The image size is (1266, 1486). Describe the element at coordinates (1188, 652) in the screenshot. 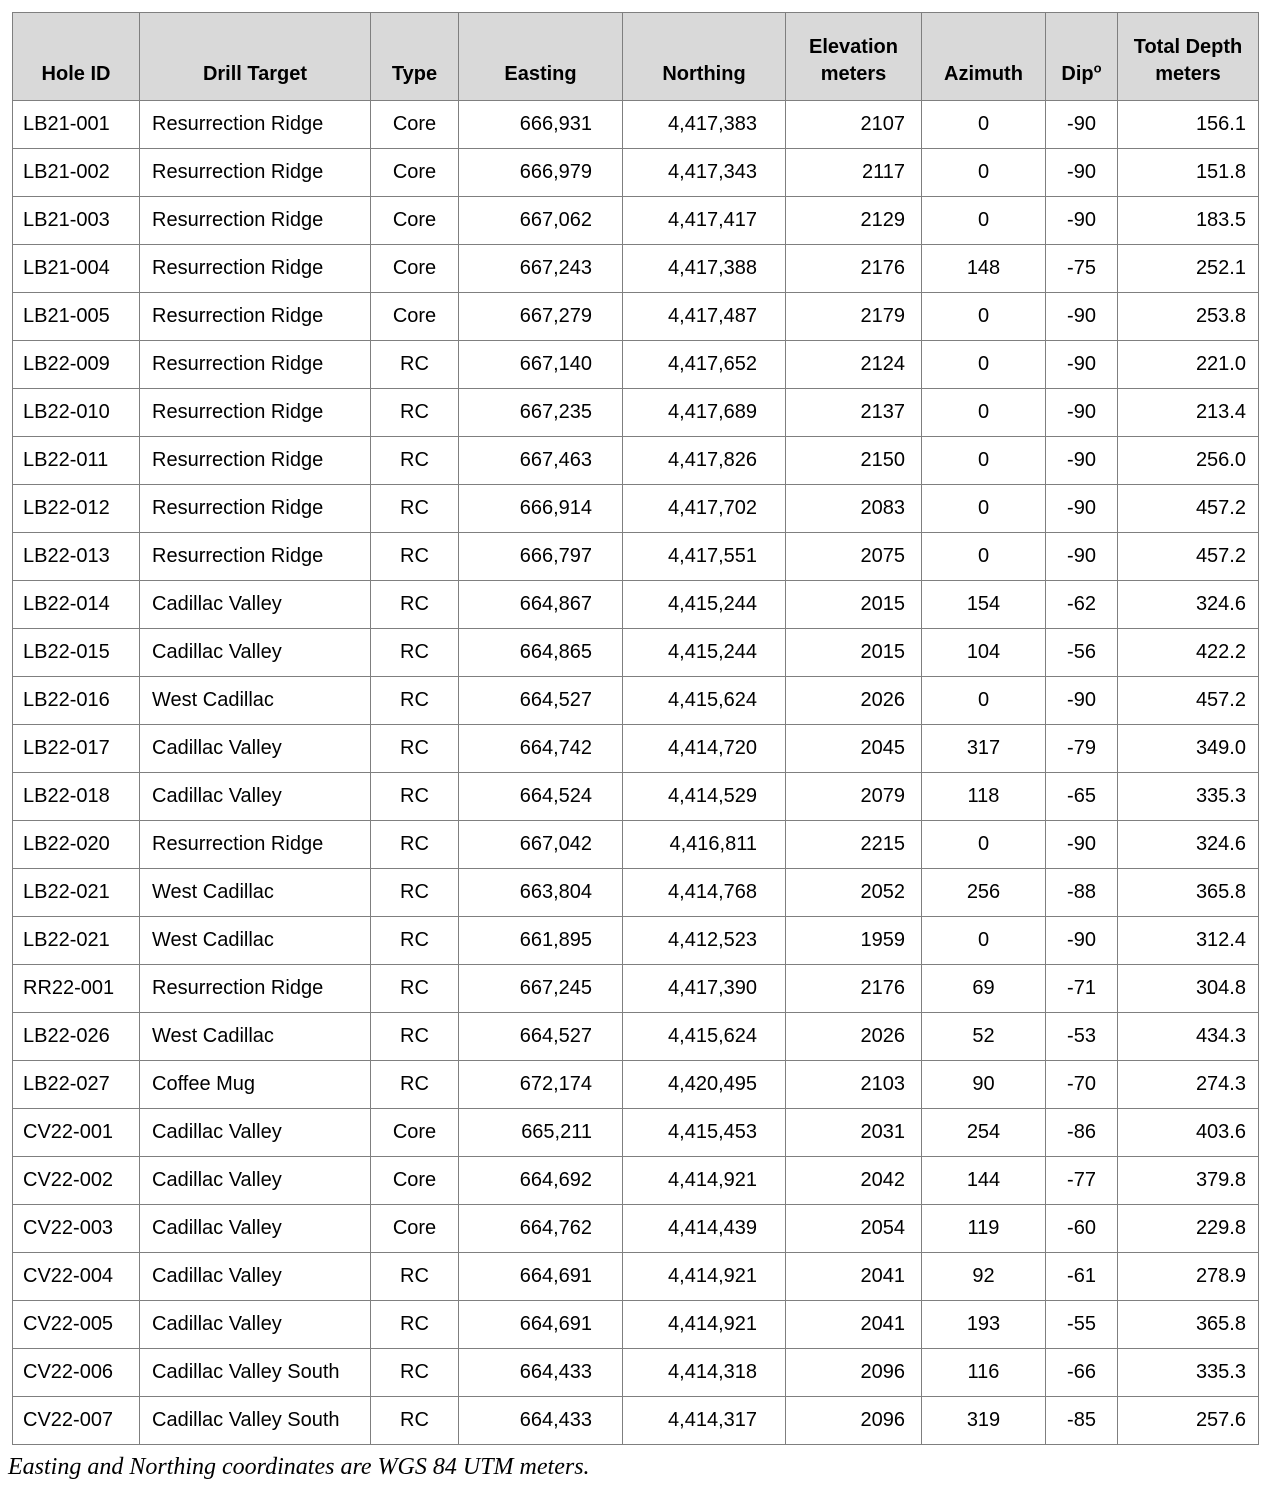

I see `cell-total-depth: 422.2` at that location.